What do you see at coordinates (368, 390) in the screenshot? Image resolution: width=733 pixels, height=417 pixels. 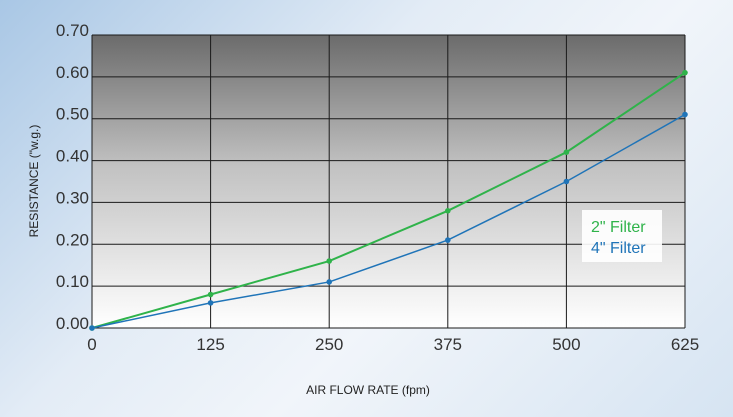 I see `x-axis-title: AIR FLOW RATE (fpm)` at bounding box center [368, 390].